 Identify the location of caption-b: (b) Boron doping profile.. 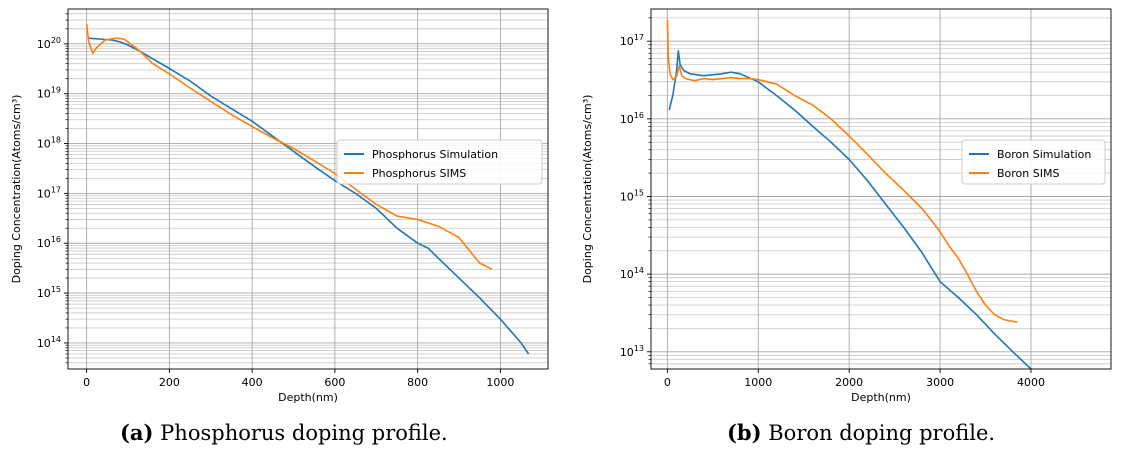
(861, 432).